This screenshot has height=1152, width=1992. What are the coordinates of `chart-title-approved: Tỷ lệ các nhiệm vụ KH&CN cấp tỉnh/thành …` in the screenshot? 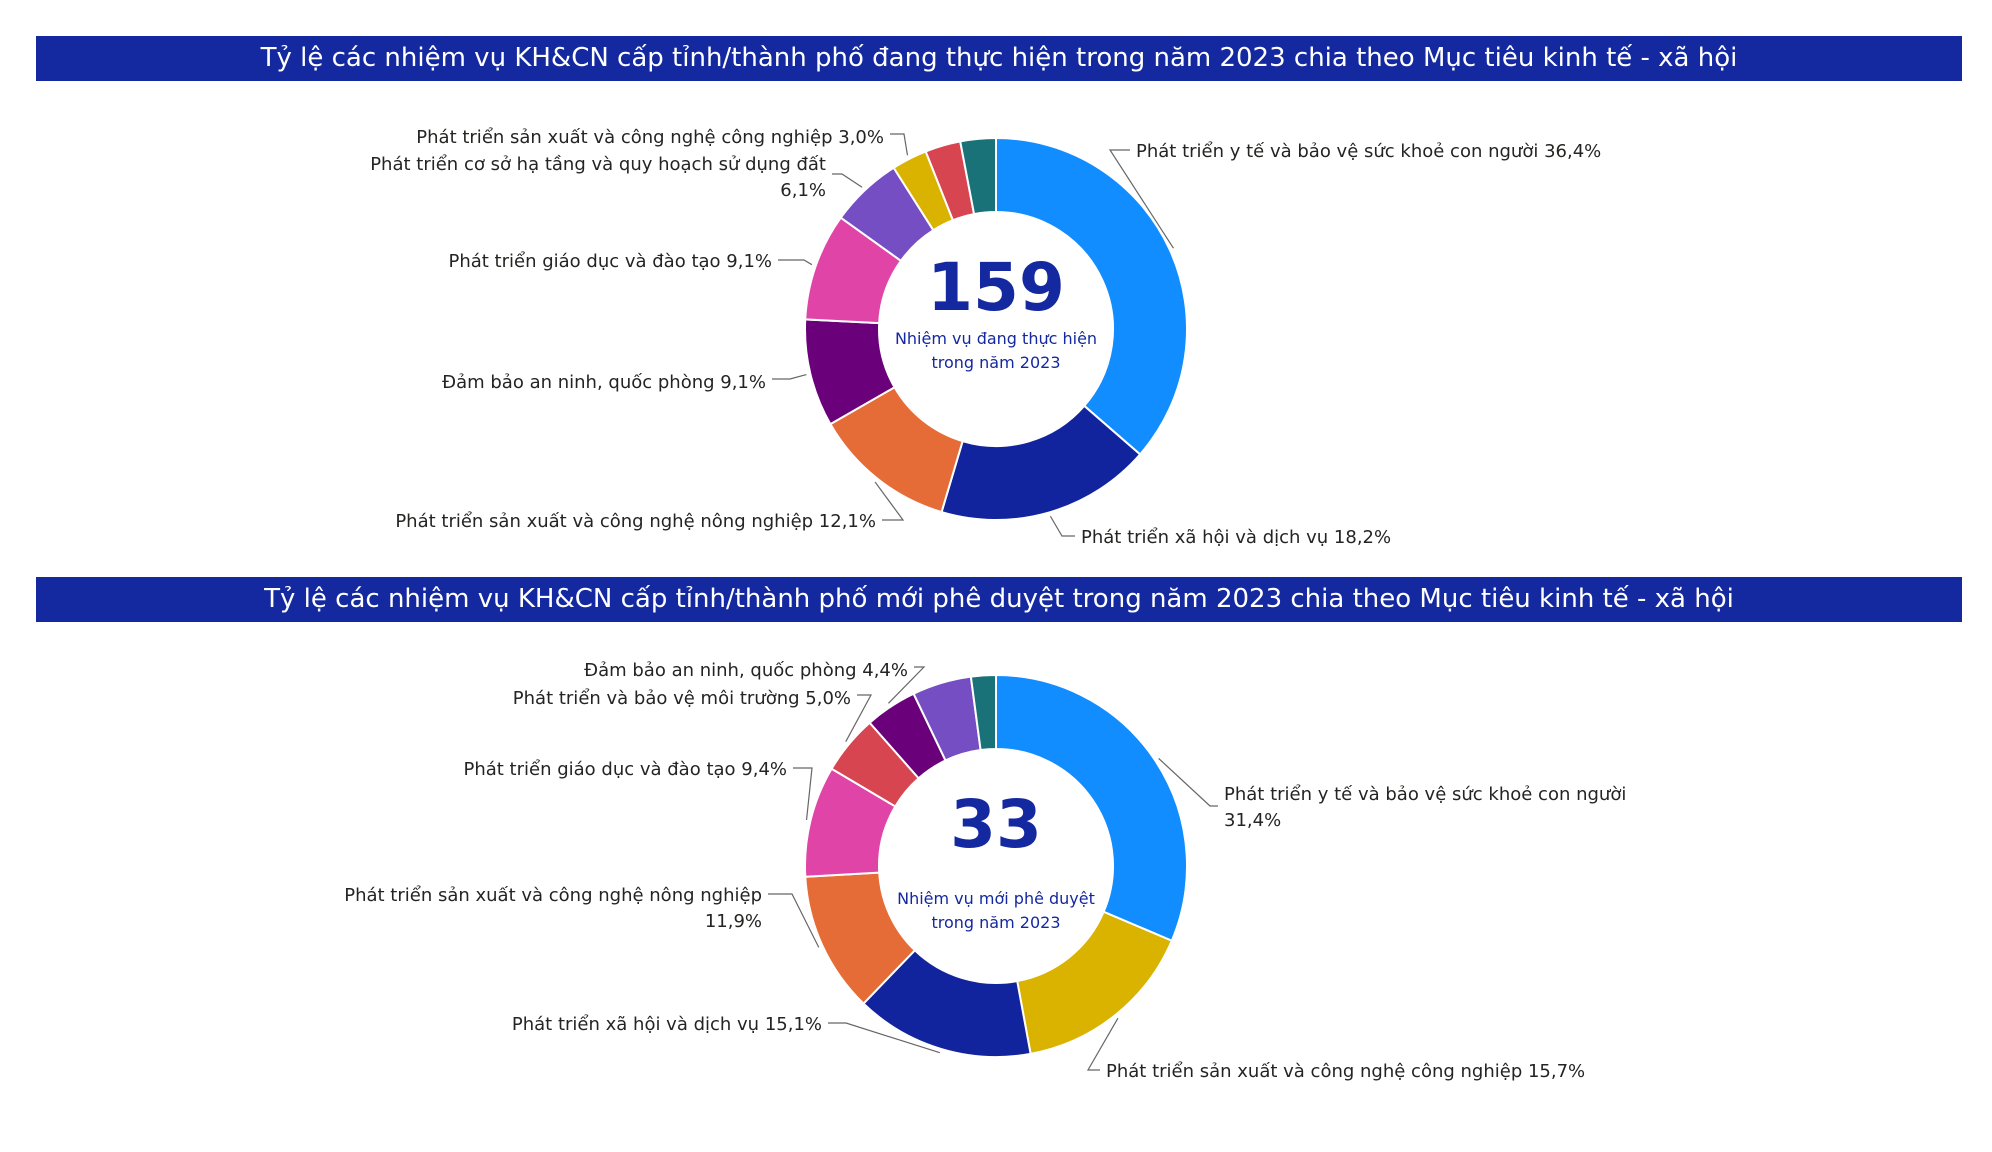 It's located at (999, 599).